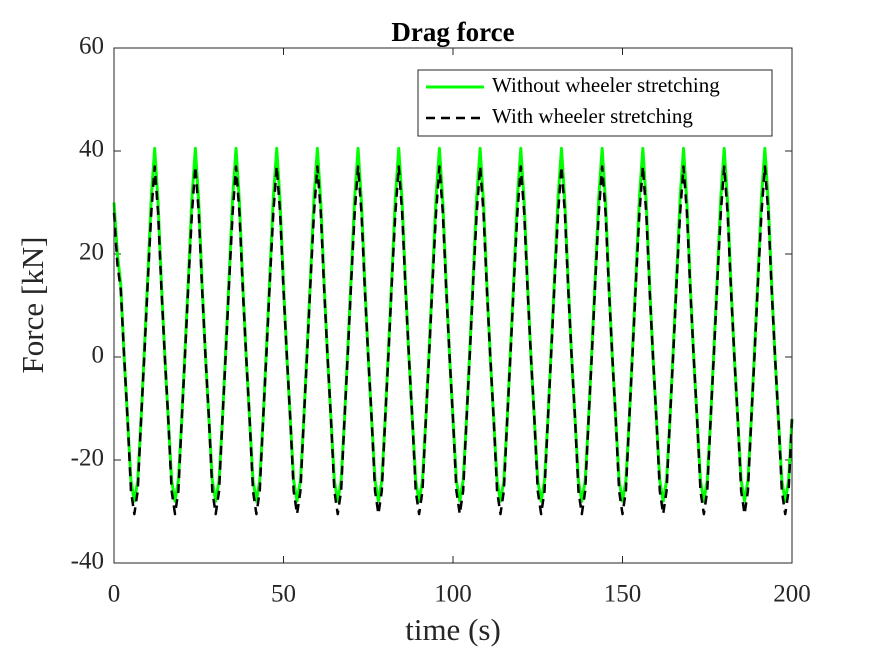 Image resolution: width=875 pixels, height=656 pixels. I want to click on y-tick-label: -40, so click(87, 561).